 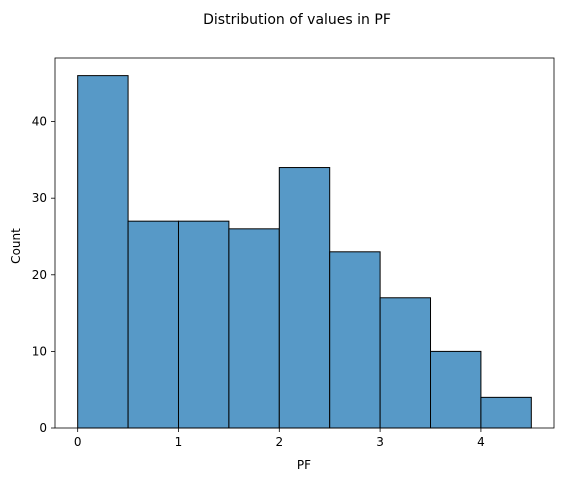 What do you see at coordinates (304, 465) in the screenshot?
I see `x-axis-label: PF` at bounding box center [304, 465].